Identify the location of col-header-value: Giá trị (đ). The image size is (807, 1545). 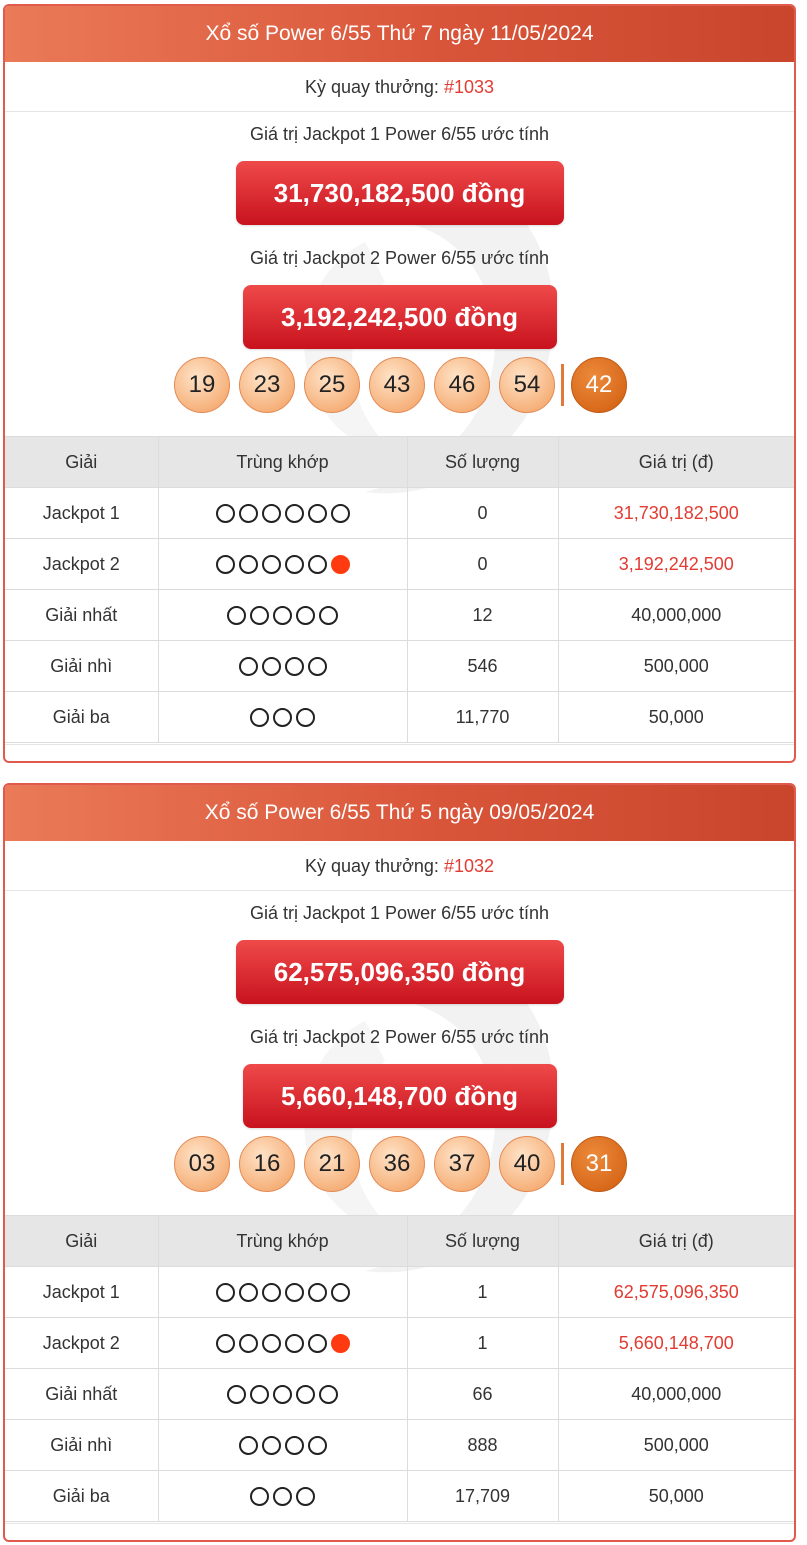
(675, 1241).